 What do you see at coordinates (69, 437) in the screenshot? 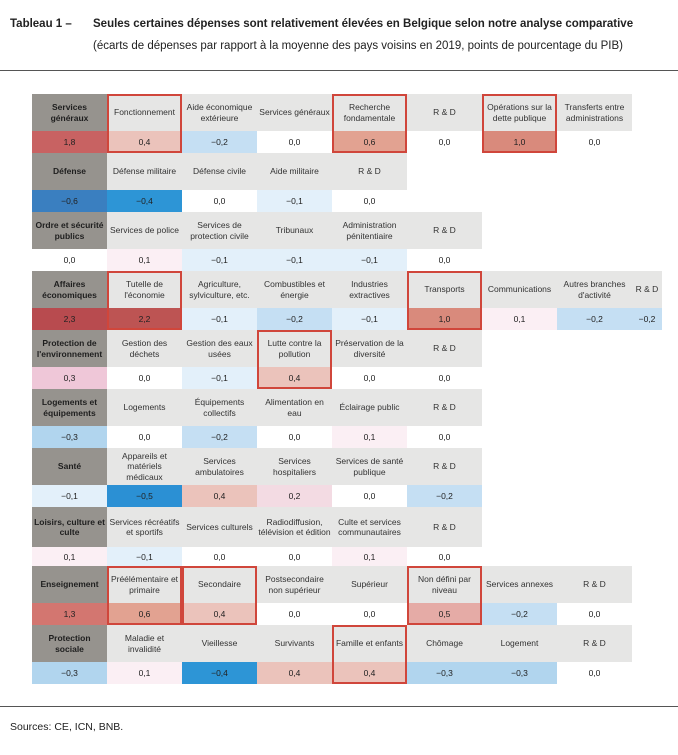
I see `category-value: −0,3` at bounding box center [69, 437].